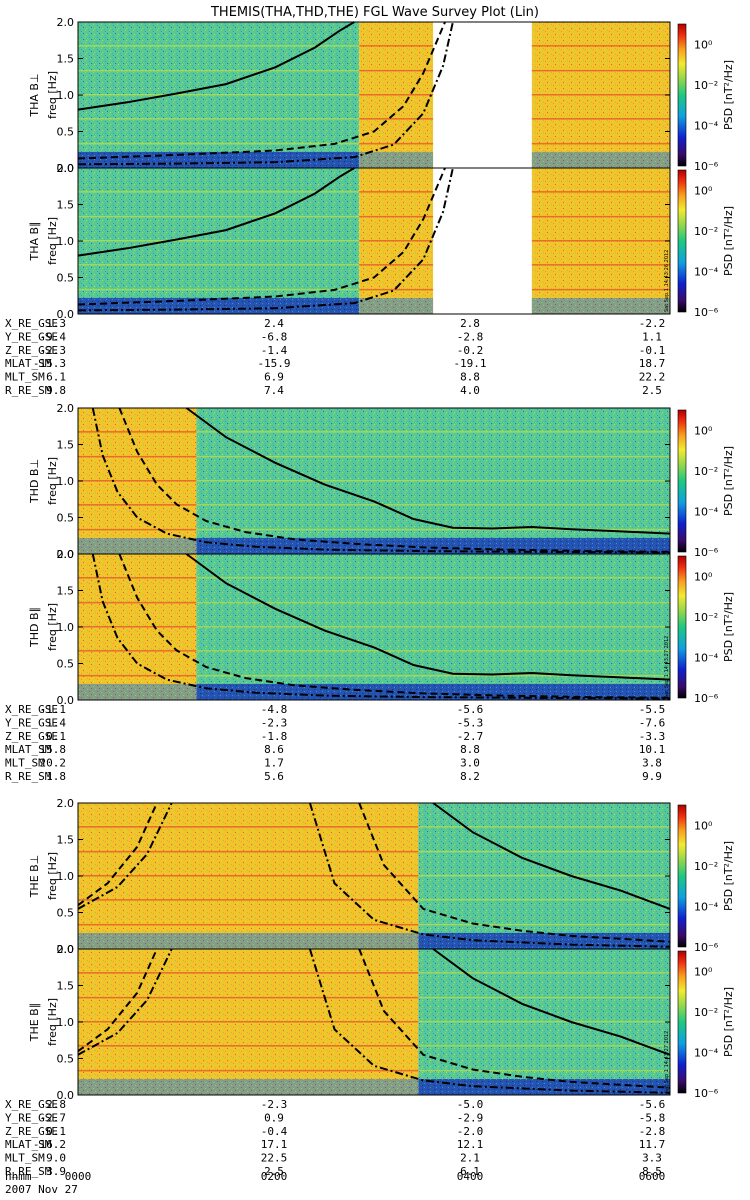 Image resolution: width=750 pixels, height=1200 pixels. What do you see at coordinates (56, 377) in the screenshot?
I see `ephemeris-value: 6.1` at bounding box center [56, 377].